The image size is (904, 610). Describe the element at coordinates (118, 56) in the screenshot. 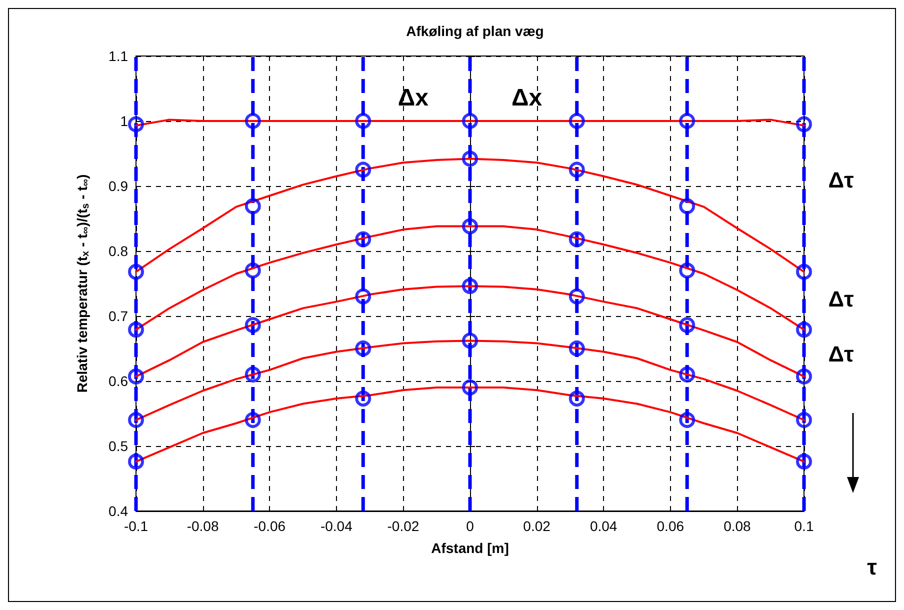

I see `y-tick-label: 1.1` at that location.